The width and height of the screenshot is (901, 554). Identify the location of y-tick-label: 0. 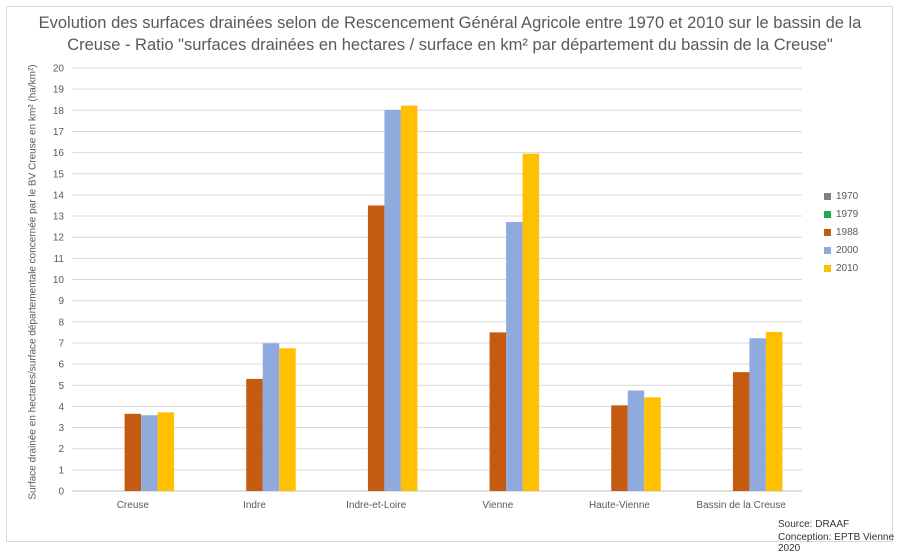
(61, 492).